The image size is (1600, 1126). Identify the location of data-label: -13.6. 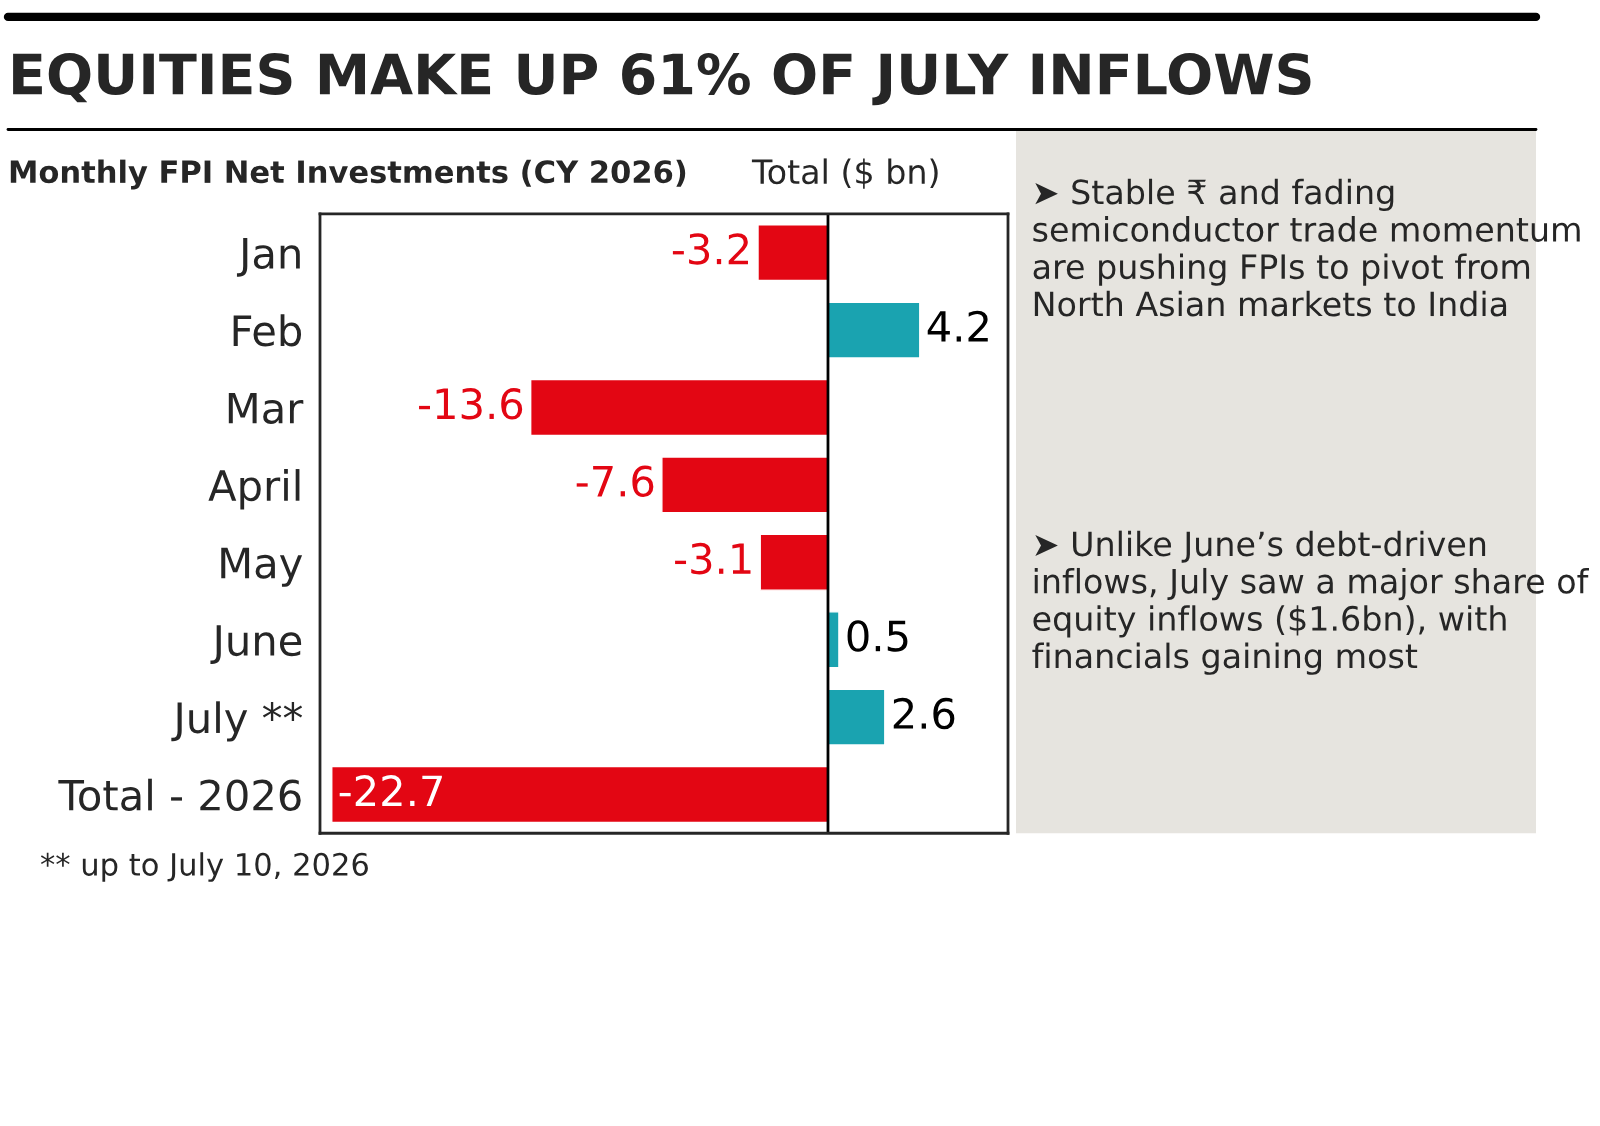
(471, 404).